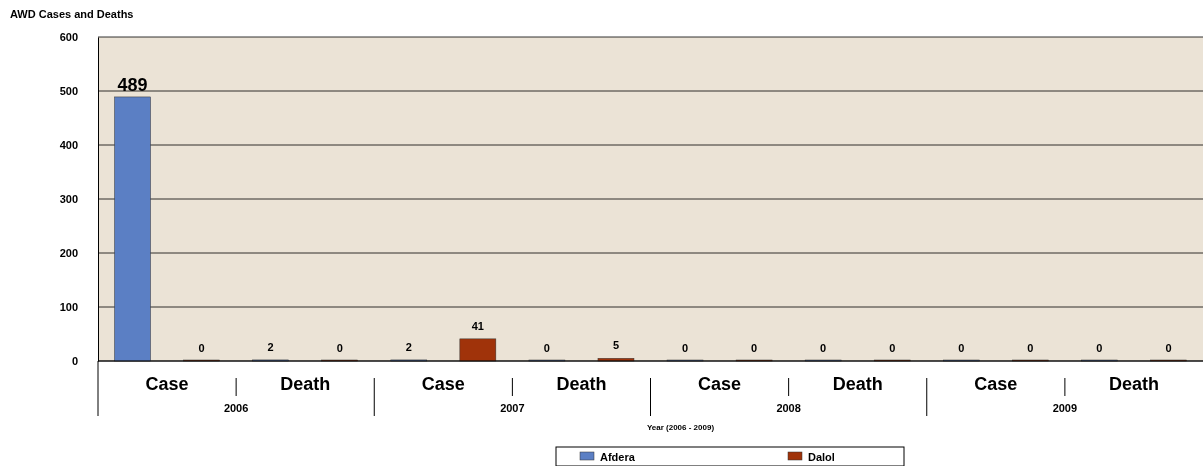 The width and height of the screenshot is (1203, 466). What do you see at coordinates (477, 325) in the screenshot?
I see `data-label: 41` at bounding box center [477, 325].